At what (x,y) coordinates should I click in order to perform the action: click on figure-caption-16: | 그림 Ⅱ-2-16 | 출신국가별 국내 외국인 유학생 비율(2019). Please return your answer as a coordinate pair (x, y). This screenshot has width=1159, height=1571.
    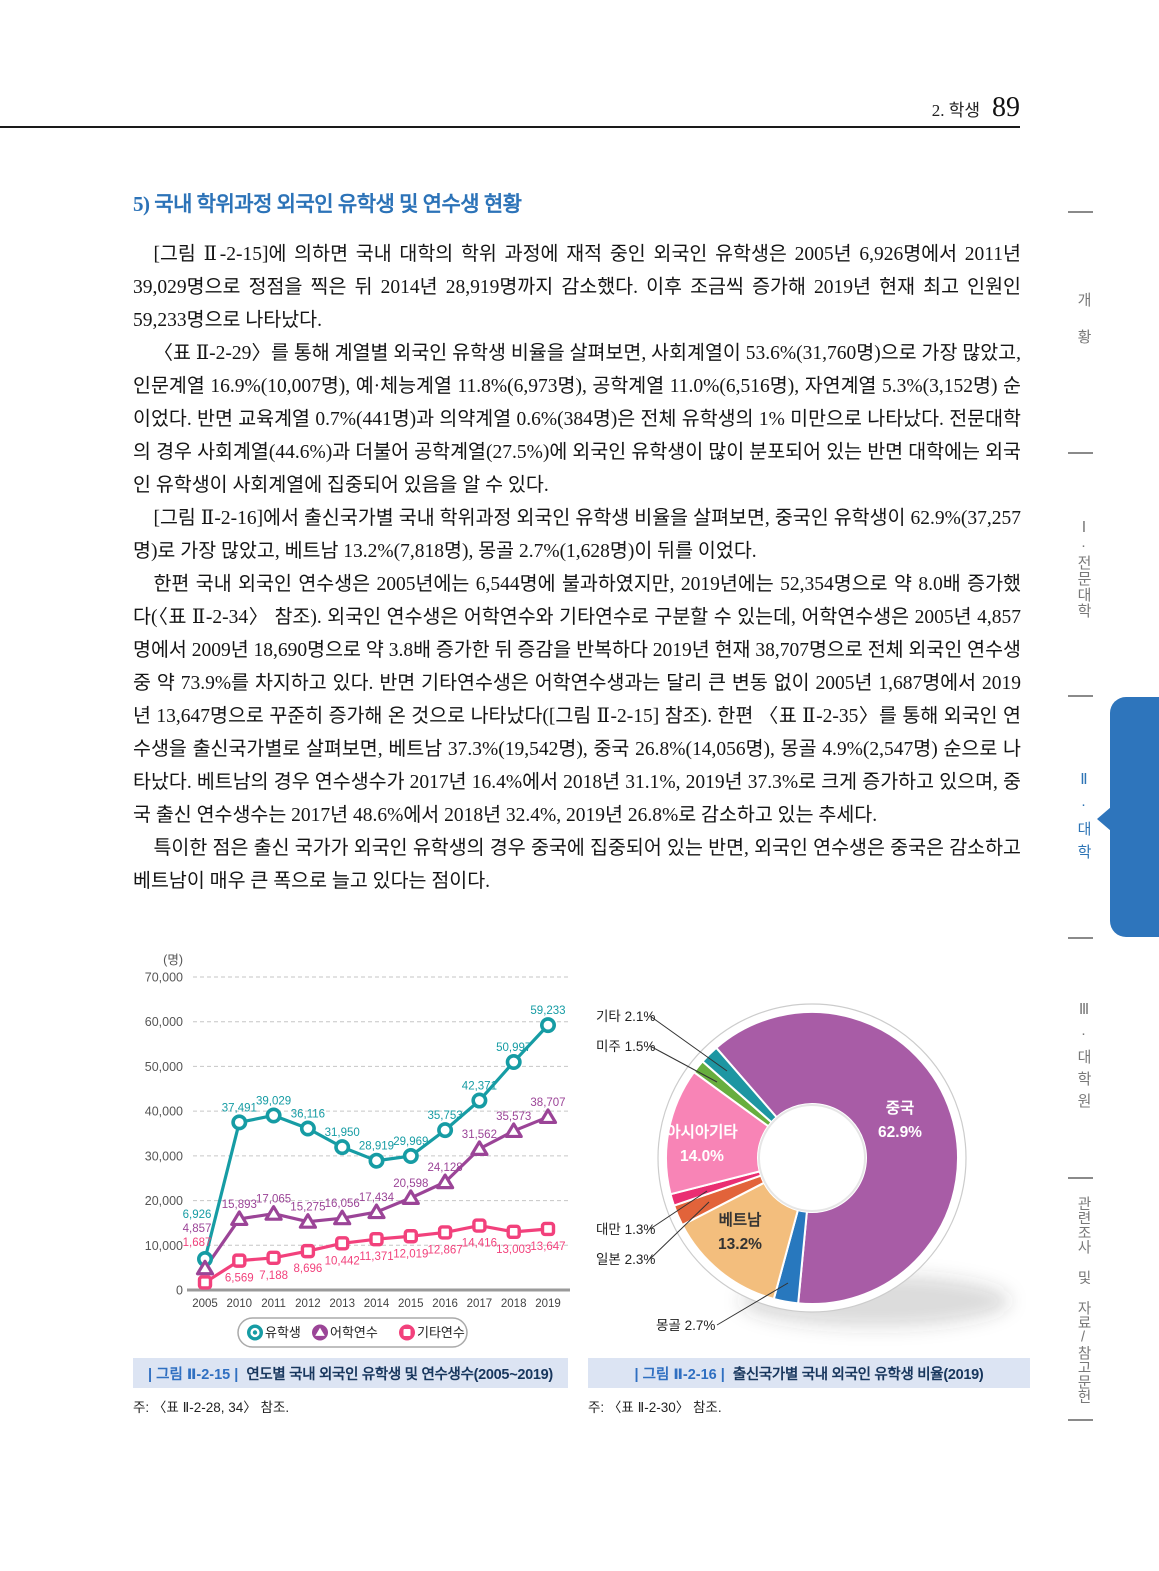
    Looking at the image, I should click on (809, 1373).